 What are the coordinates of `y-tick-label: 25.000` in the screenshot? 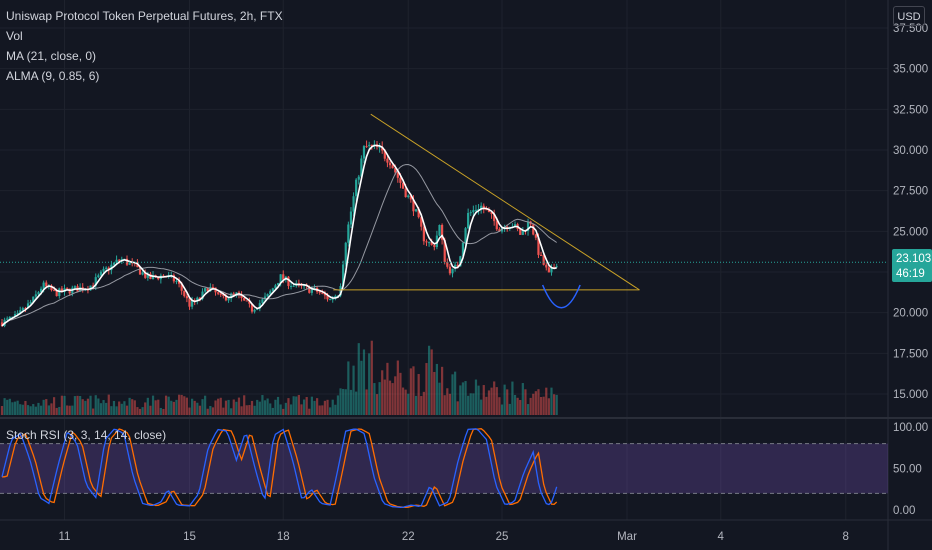 It's located at (910, 232).